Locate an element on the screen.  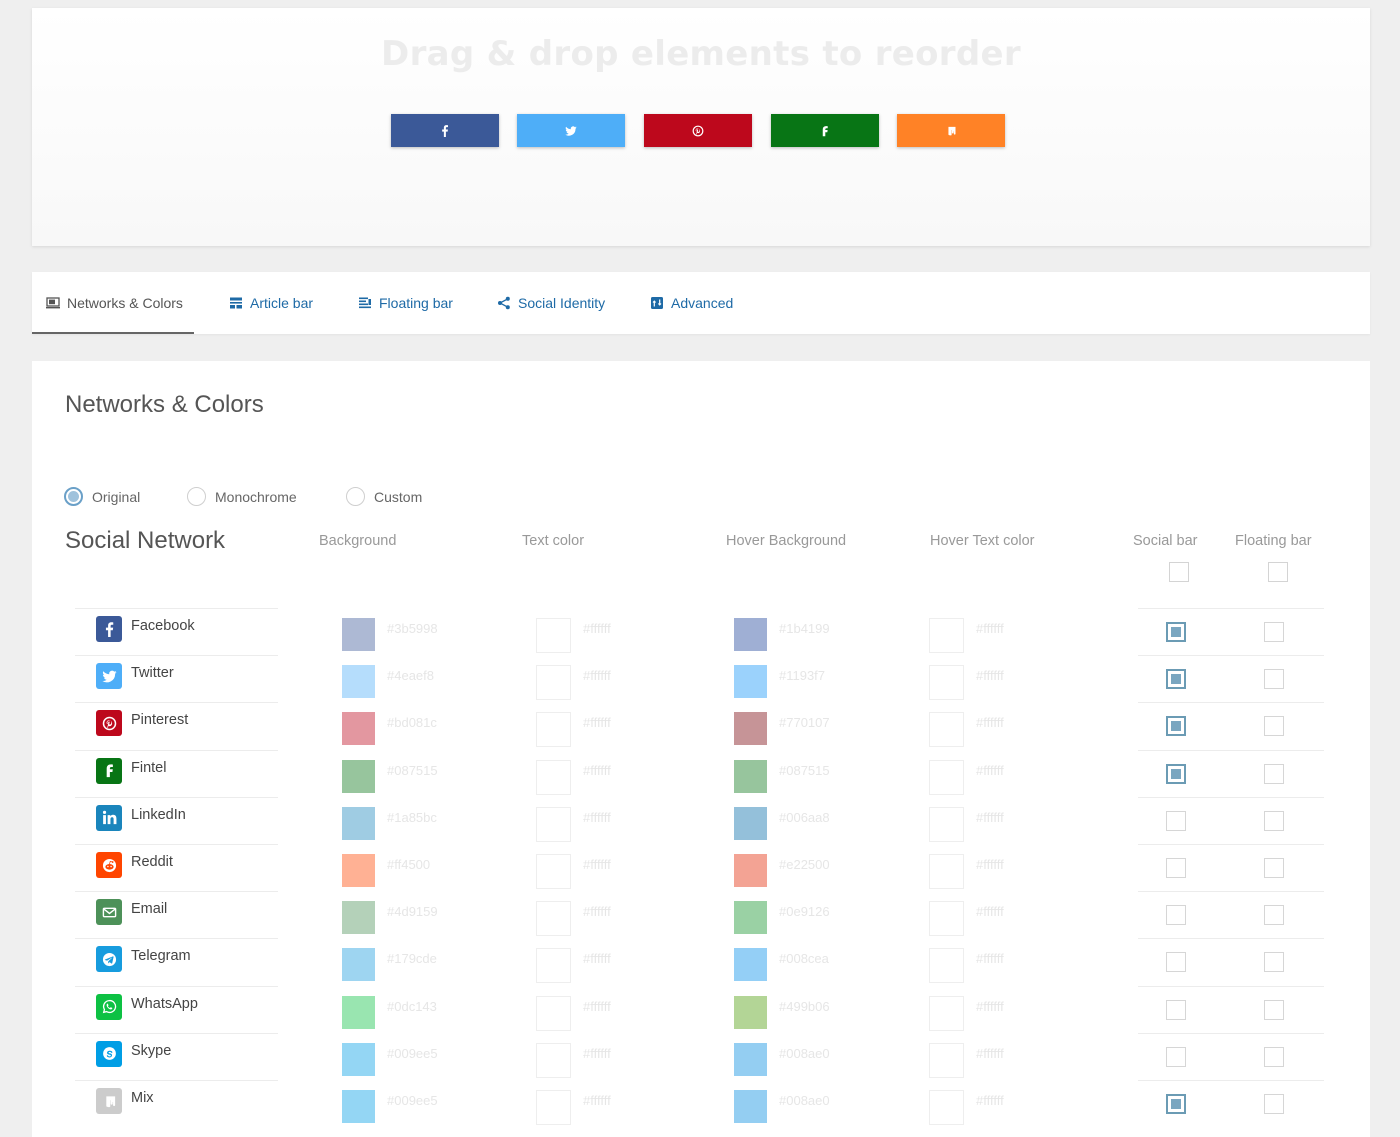
background-color-value: #087515 is located at coordinates (412, 770).